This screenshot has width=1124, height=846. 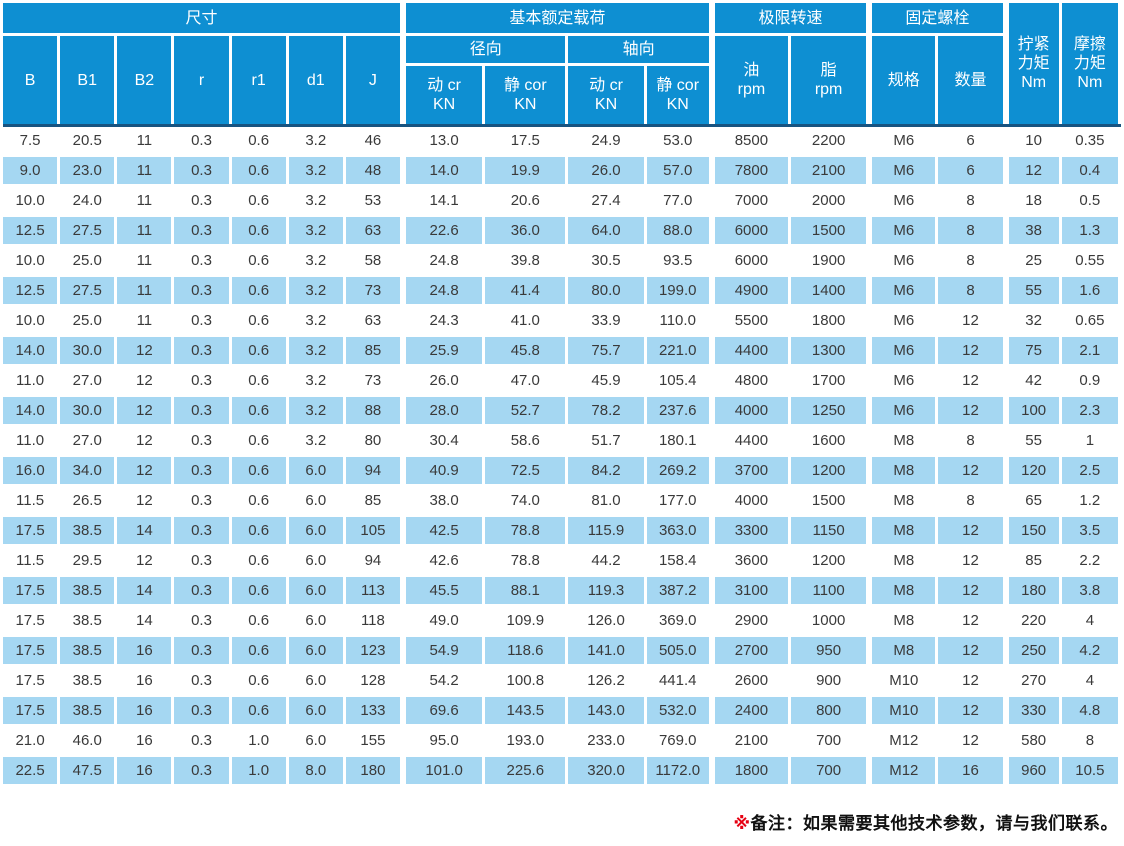 What do you see at coordinates (1089, 260) in the screenshot?
I see `table-cell: 0.55` at bounding box center [1089, 260].